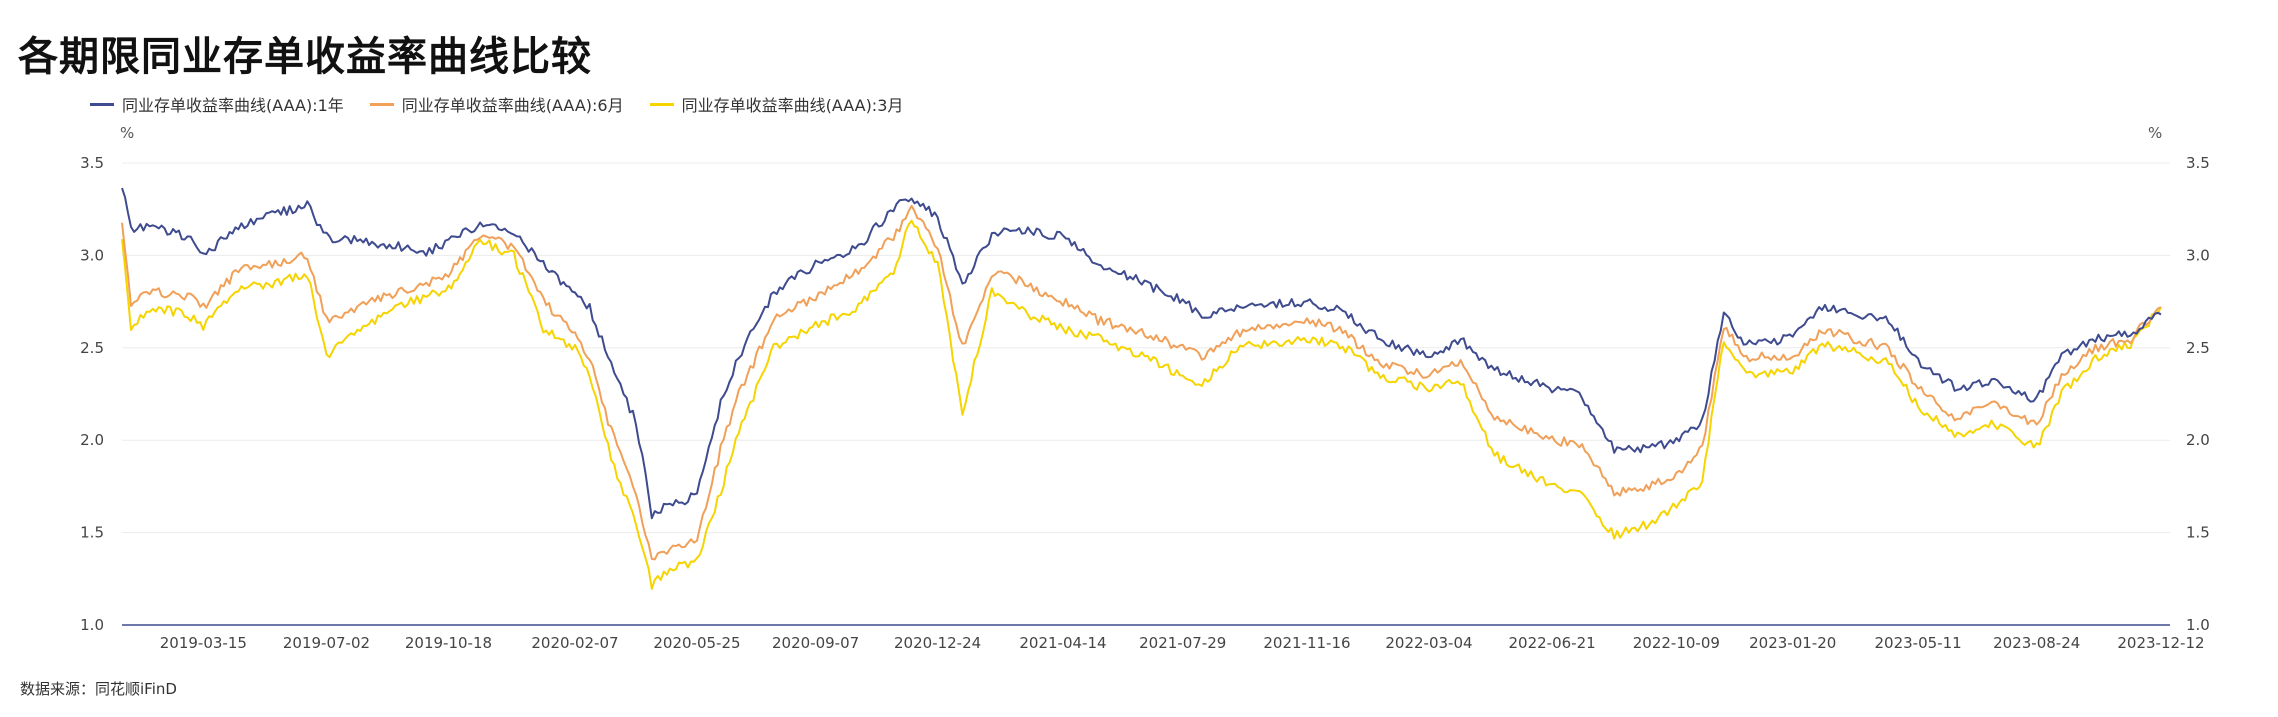  What do you see at coordinates (1918, 643) in the screenshot?
I see `x-tick-label: 2023-05-11` at bounding box center [1918, 643].